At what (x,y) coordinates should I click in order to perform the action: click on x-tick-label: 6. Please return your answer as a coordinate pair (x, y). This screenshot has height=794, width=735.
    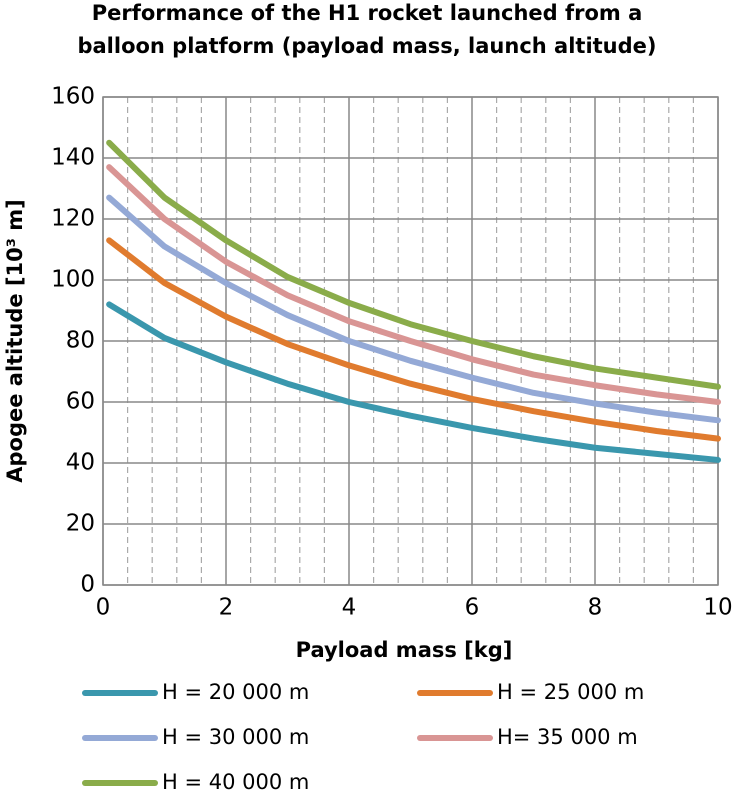
    Looking at the image, I should click on (472, 608).